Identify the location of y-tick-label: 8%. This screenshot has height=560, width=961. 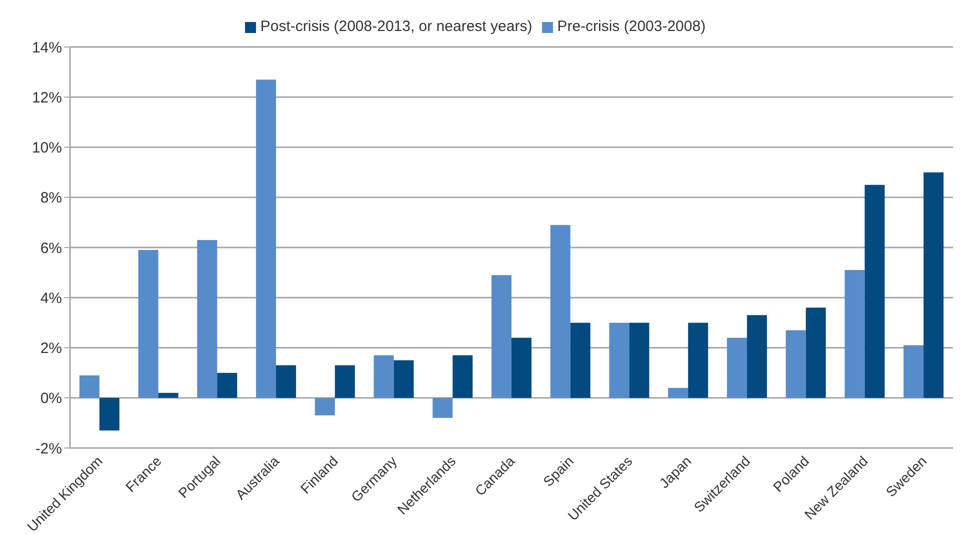
(51, 198).